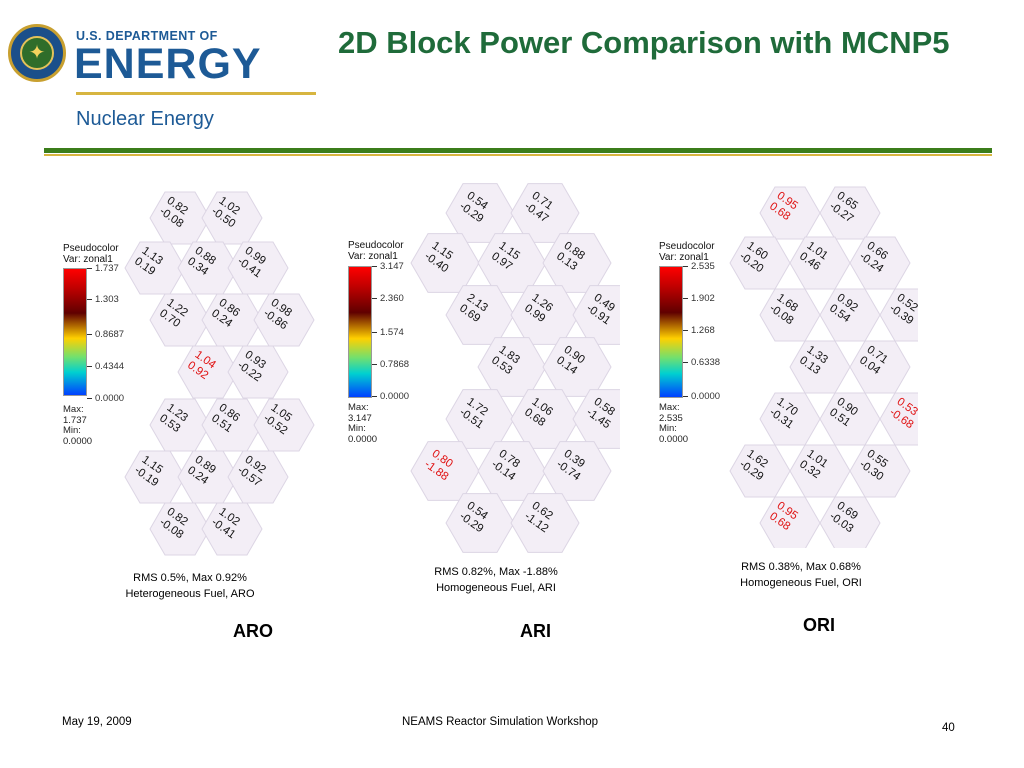  What do you see at coordinates (948, 728) in the screenshot?
I see `page-number: 40` at bounding box center [948, 728].